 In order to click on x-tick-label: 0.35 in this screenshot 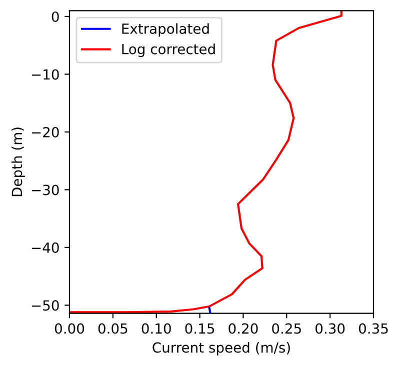, I will do `click(373, 328)`.